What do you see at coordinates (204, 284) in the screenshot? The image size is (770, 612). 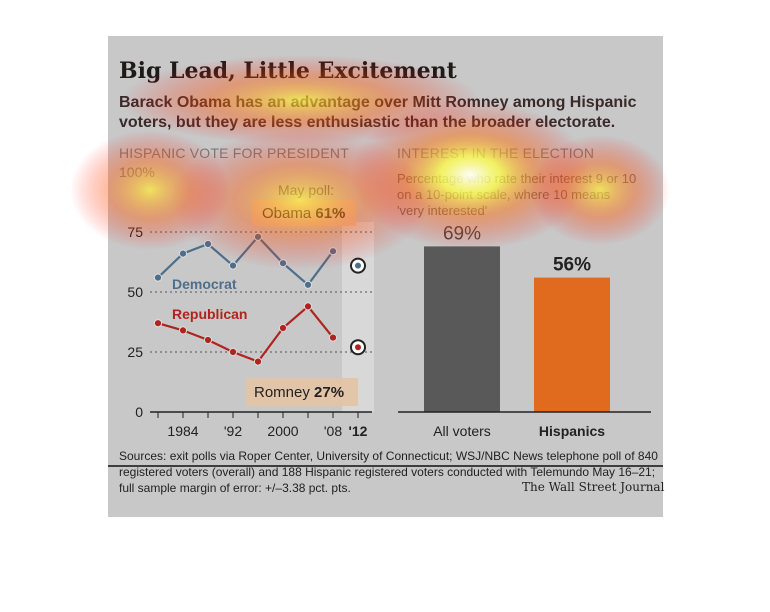 I see `series-label-democrat: Democrat` at bounding box center [204, 284].